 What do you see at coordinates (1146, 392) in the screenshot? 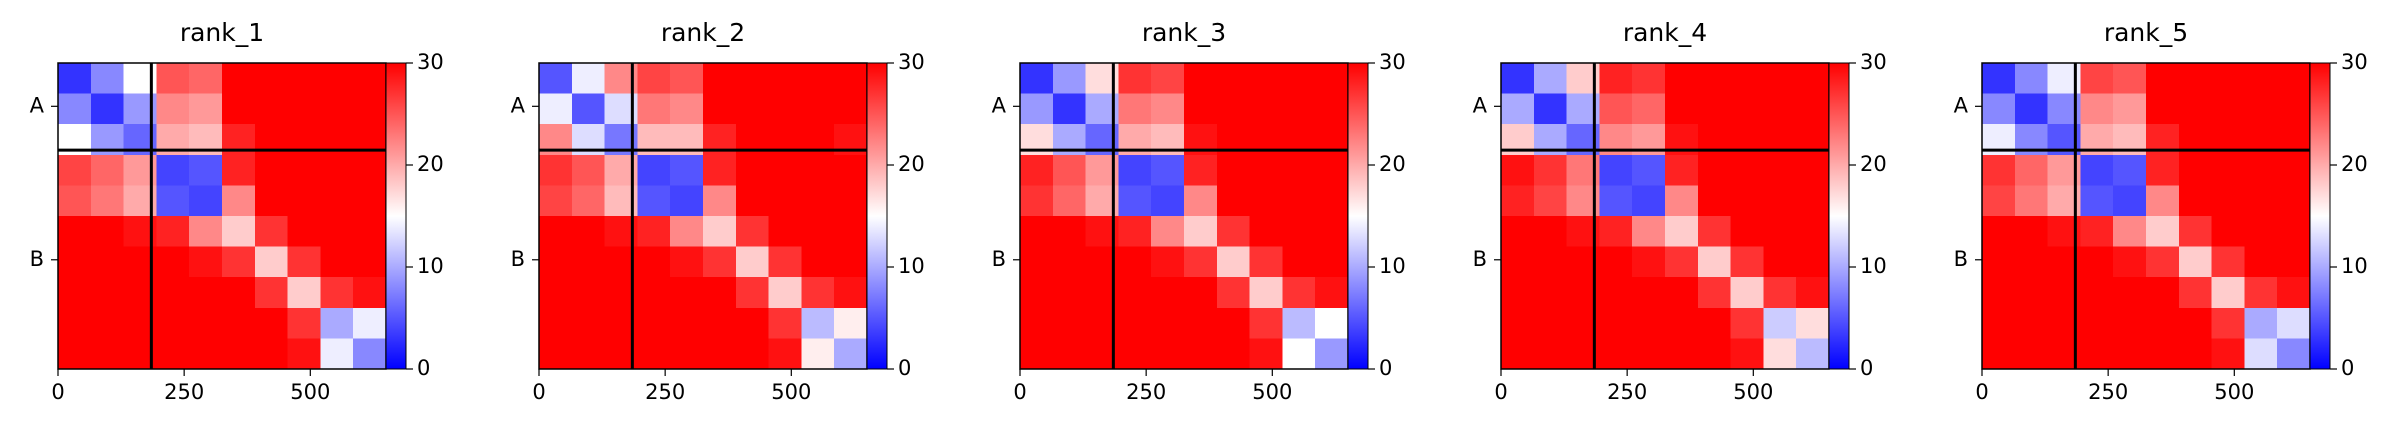
I see `x-tick-label: 250` at bounding box center [1146, 392].